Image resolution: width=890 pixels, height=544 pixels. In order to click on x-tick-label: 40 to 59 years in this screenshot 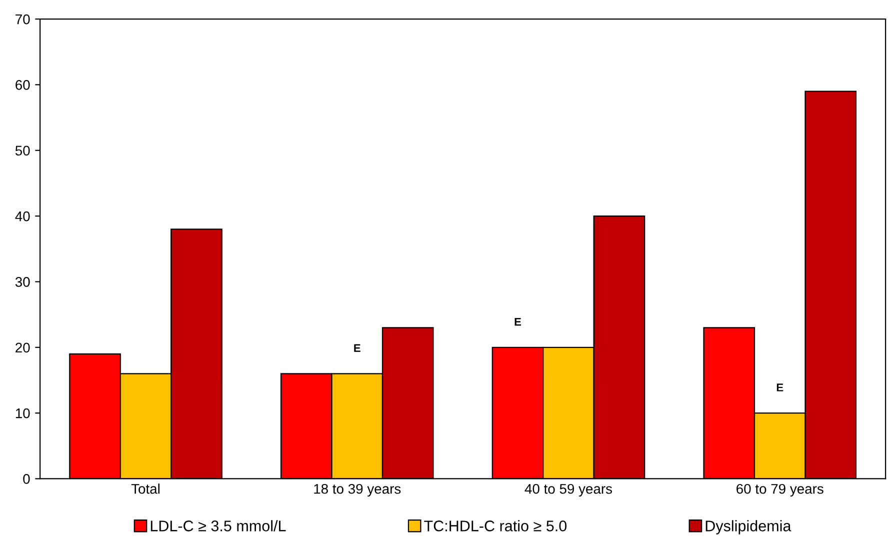, I will do `click(568, 490)`.